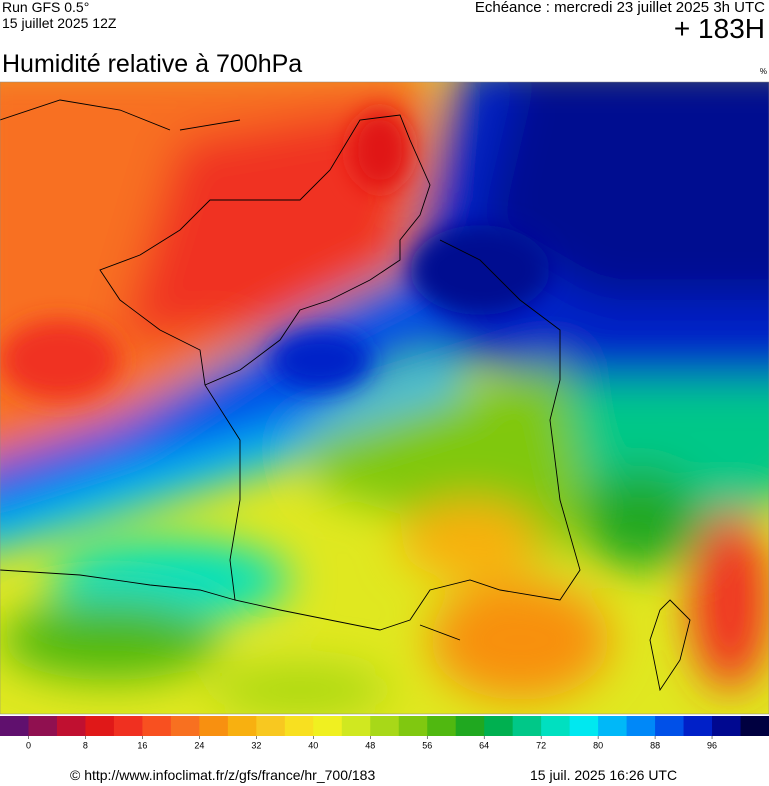 This screenshot has height=786, width=769. What do you see at coordinates (712, 745) in the screenshot?
I see `tick-label: 96` at bounding box center [712, 745].